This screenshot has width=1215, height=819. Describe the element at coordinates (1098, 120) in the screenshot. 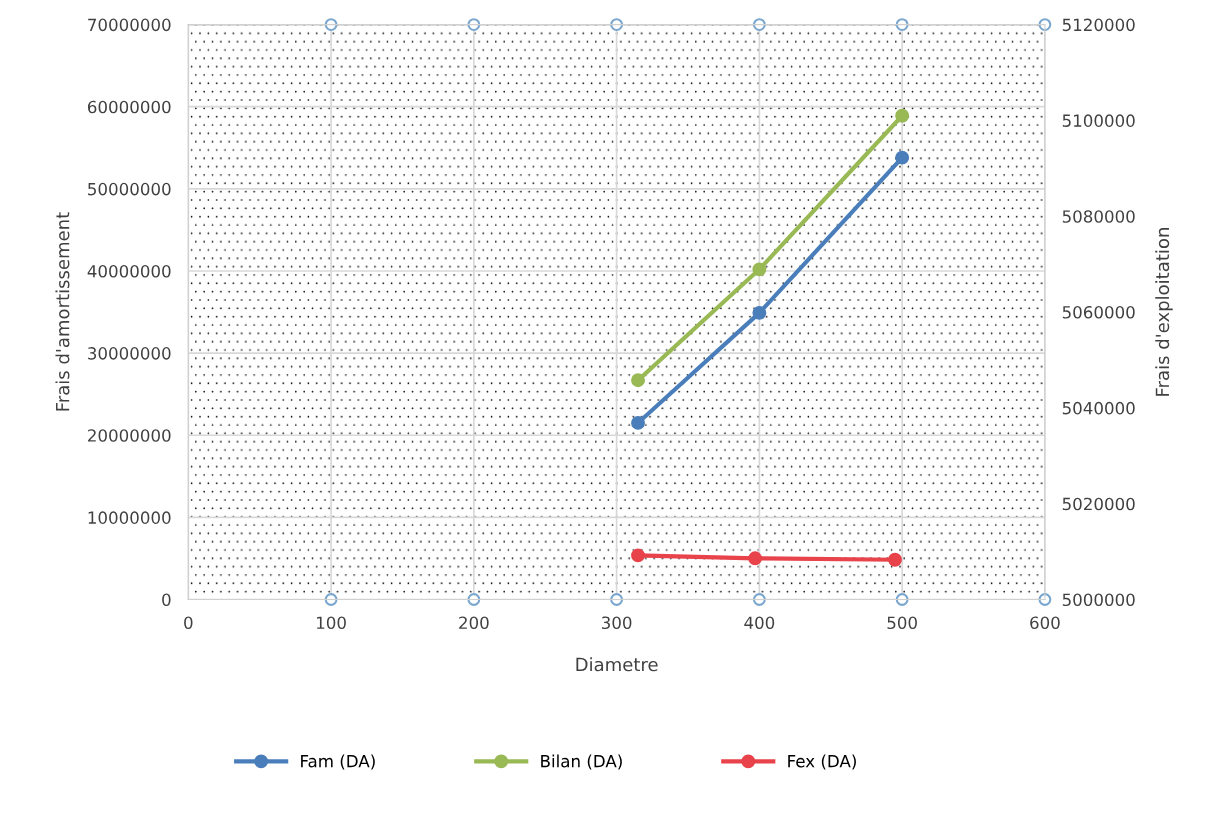

I see `y2-tick-label: 5100000` at that location.